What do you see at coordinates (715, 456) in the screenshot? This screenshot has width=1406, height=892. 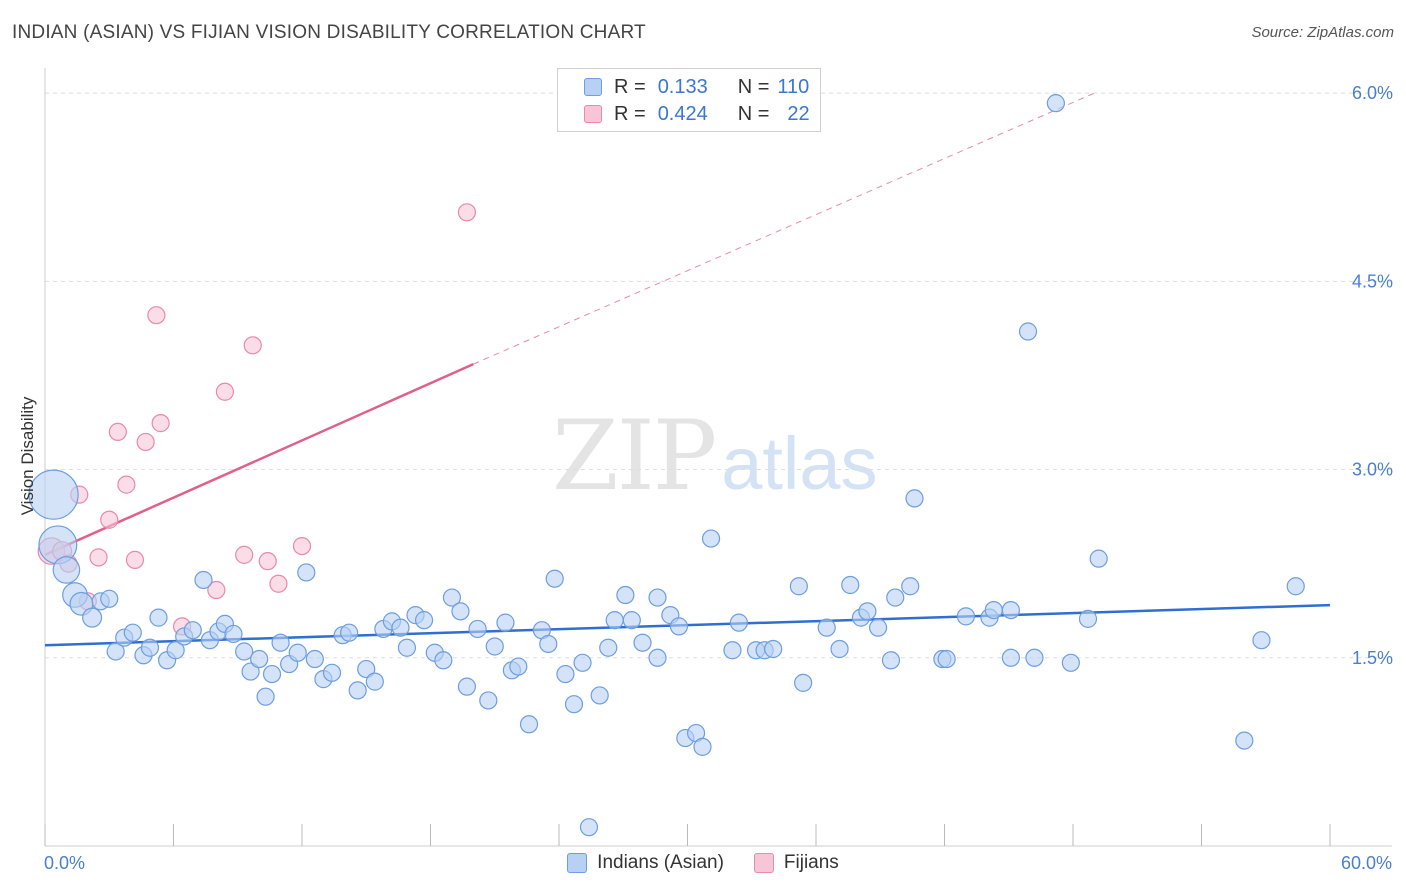 I see `watermark: ZIPatlas` at bounding box center [715, 456].